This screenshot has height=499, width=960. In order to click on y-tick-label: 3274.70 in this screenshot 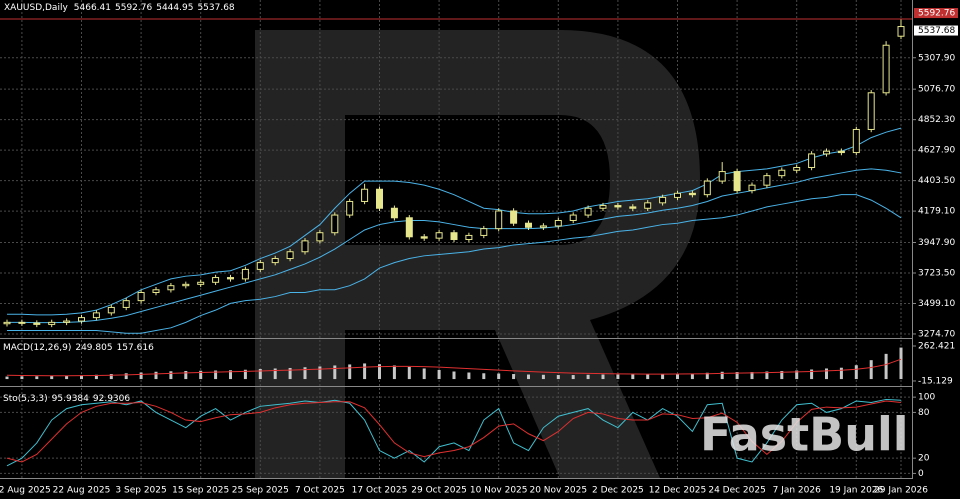, I will do `click(936, 334)`.